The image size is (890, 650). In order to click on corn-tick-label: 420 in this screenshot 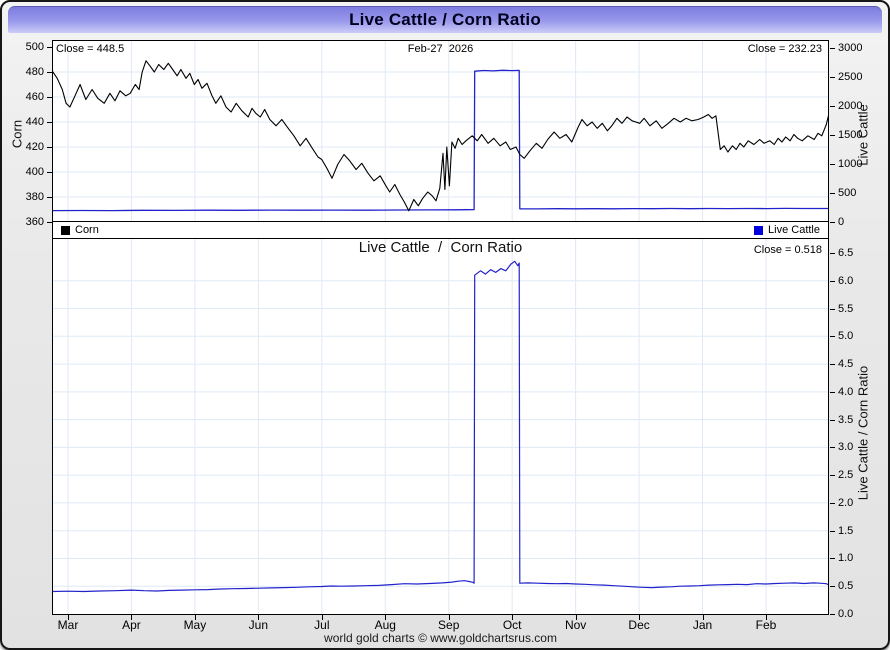, I will do `click(34, 147)`.